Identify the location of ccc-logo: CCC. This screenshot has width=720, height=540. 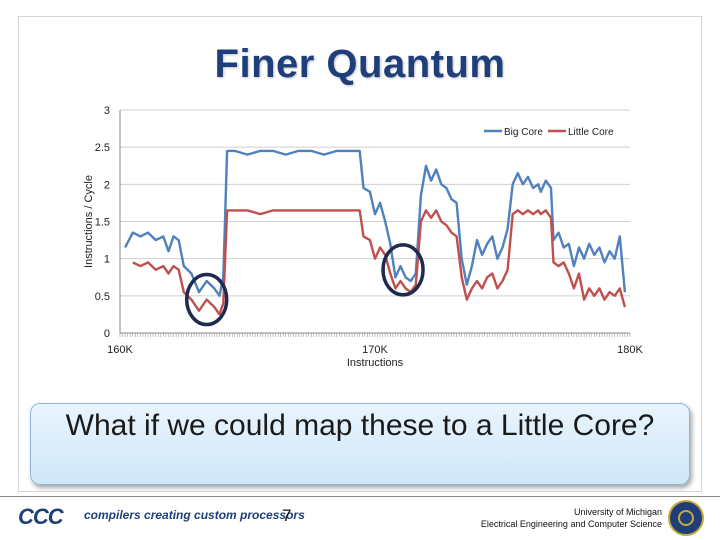
(41, 517).